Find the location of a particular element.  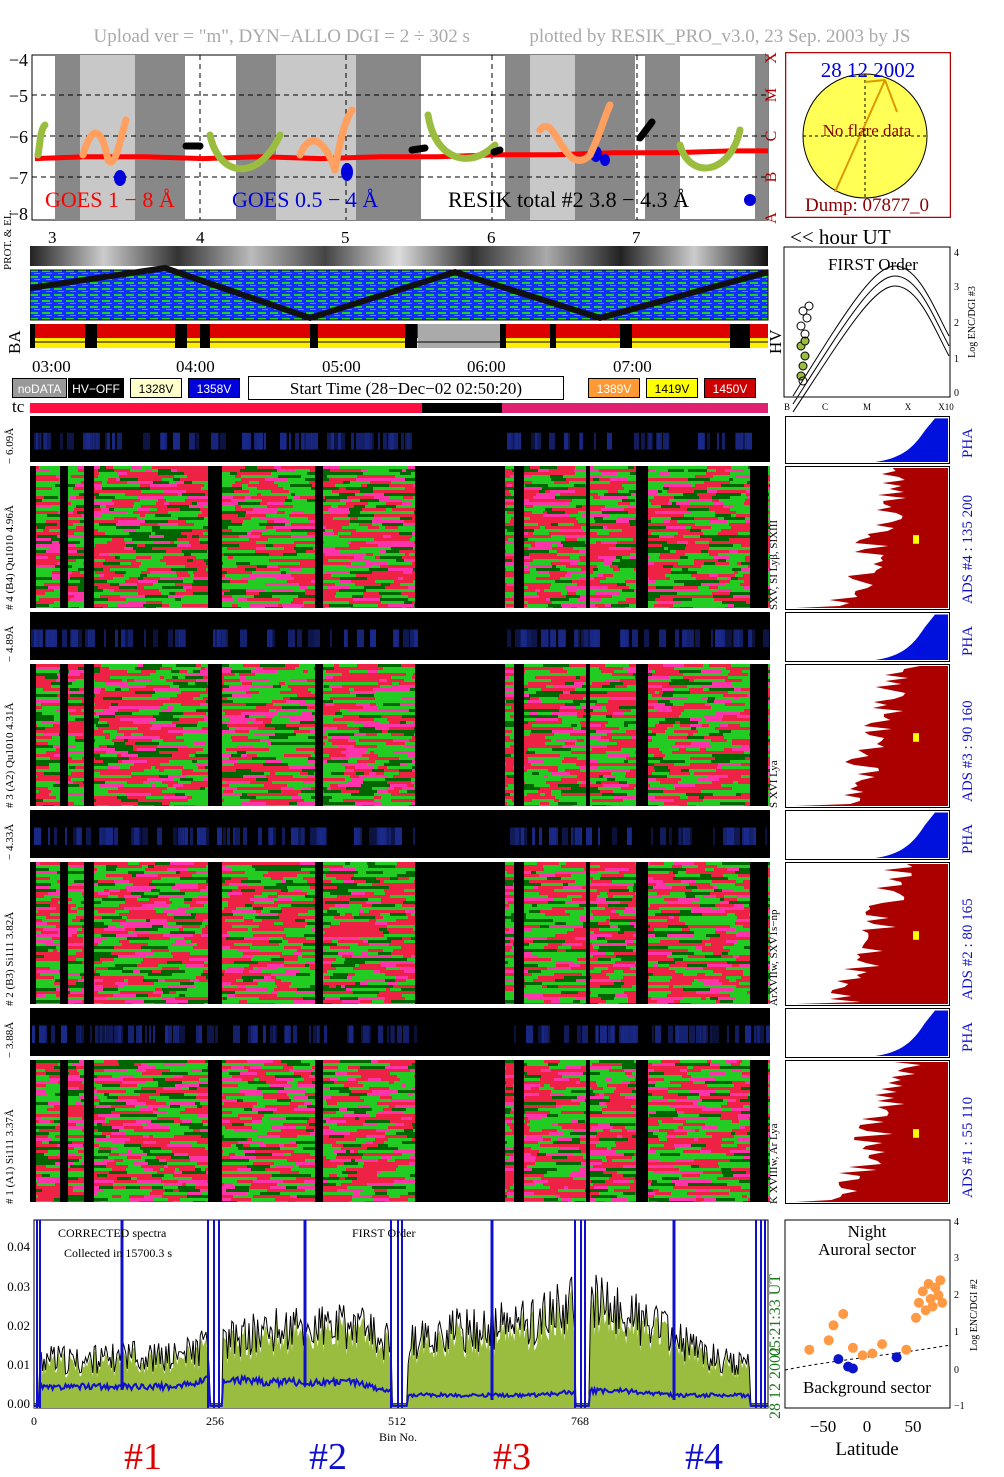

time-tick-0700: 07:00 is located at coordinates (632, 366).